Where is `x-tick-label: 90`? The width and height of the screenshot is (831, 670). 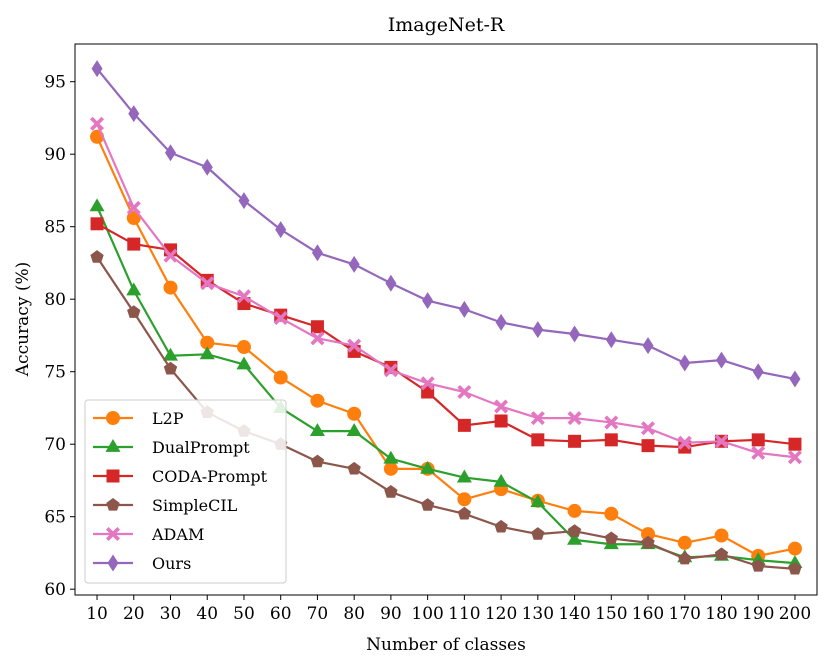
x-tick-label: 90 is located at coordinates (391, 614).